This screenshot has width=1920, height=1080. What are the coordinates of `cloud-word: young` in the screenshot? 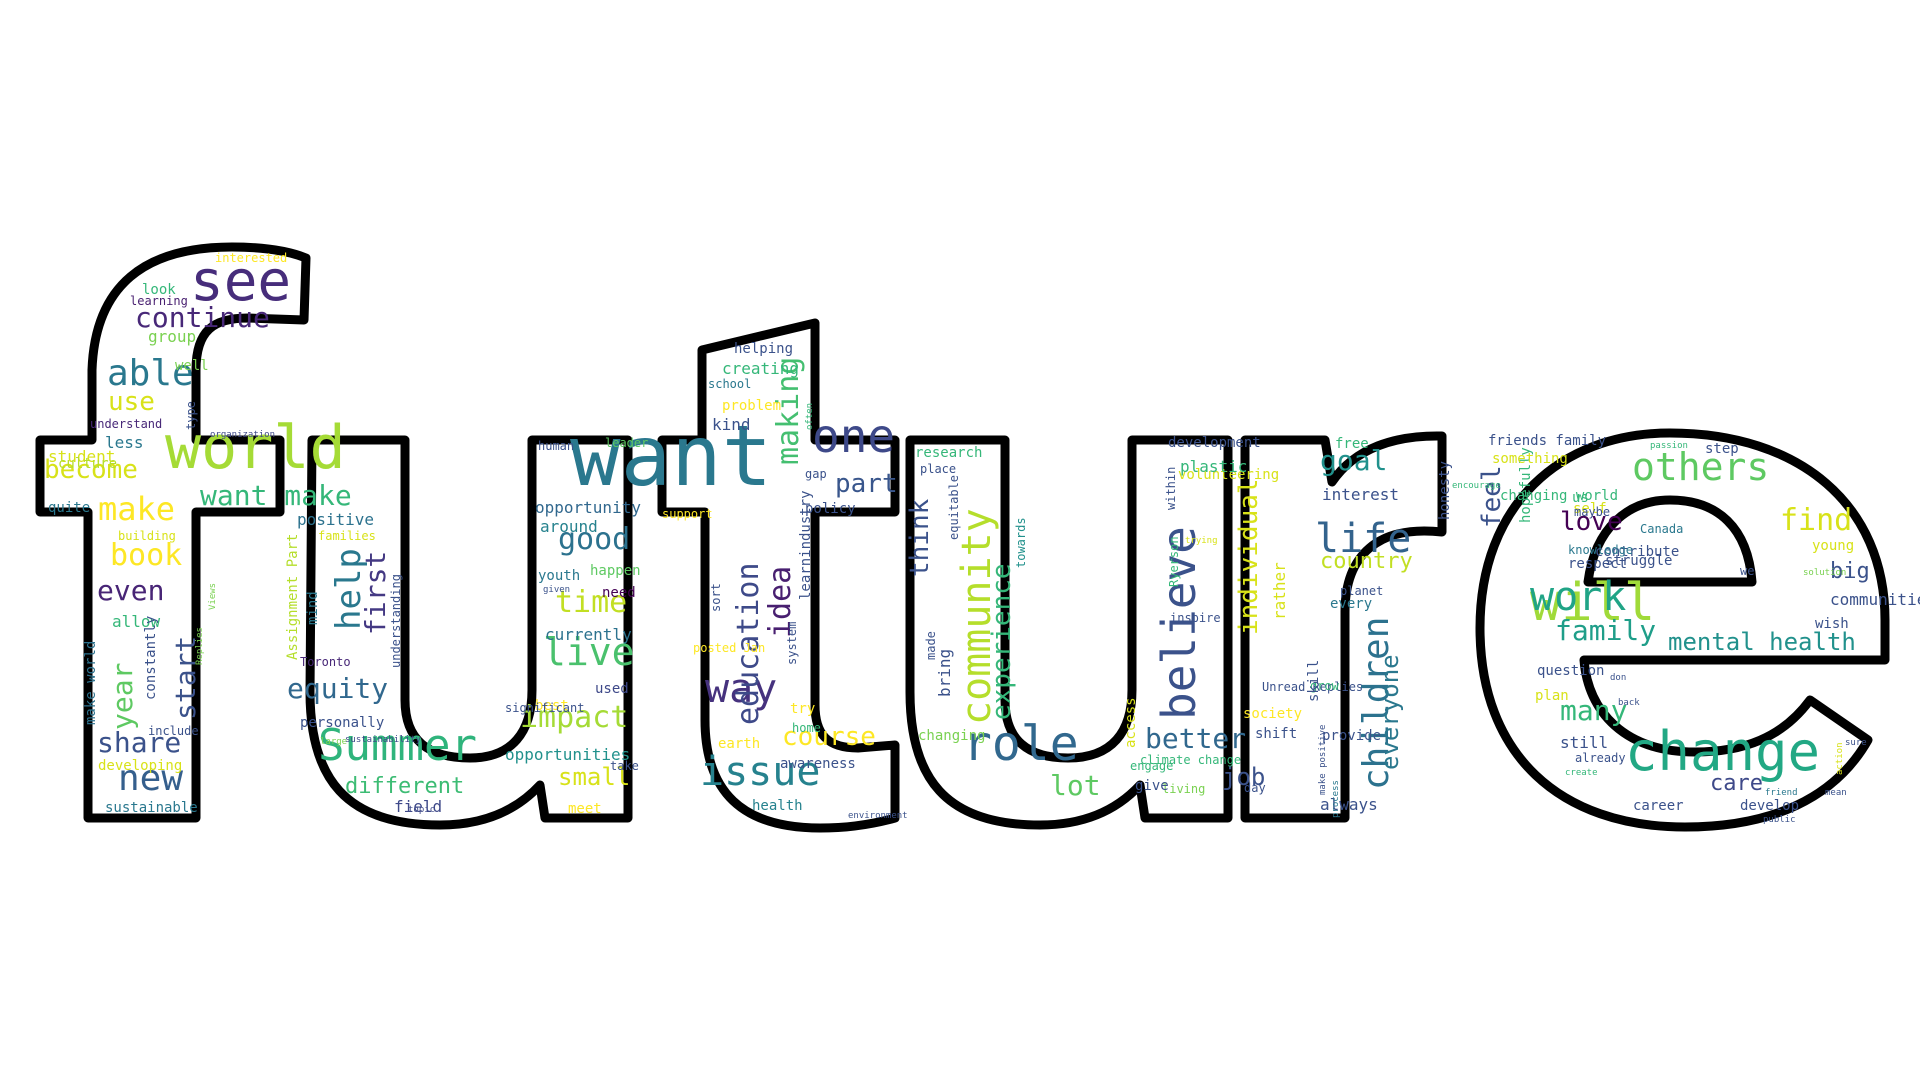 It's located at (1833, 546).